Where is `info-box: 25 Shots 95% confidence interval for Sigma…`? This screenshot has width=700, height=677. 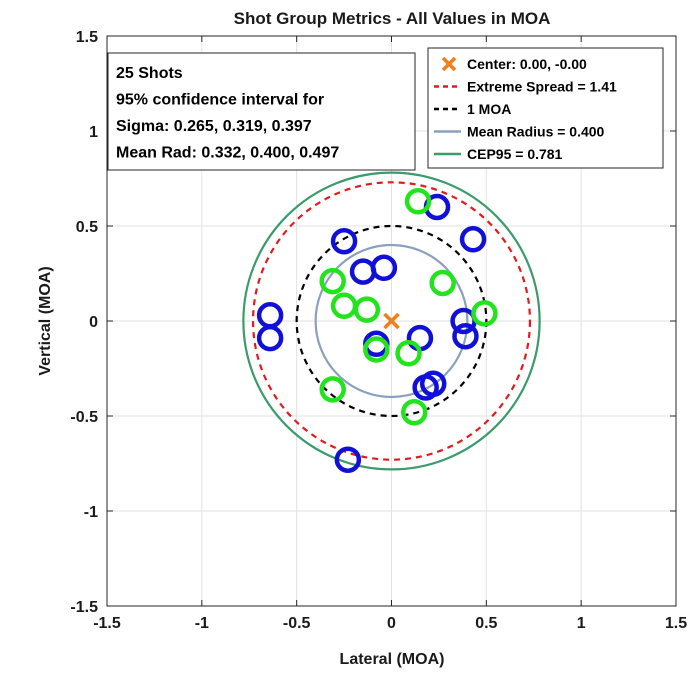
info-box: 25 Shots 95% confidence interval for Sigma… is located at coordinates (261, 111).